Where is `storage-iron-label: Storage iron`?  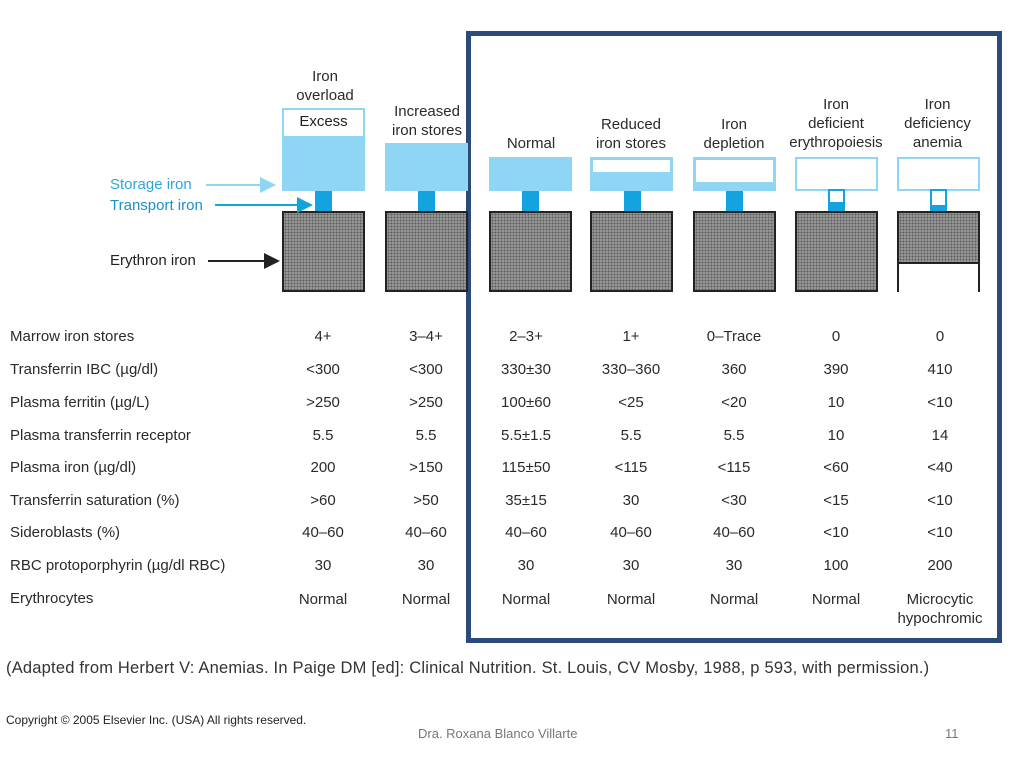 storage-iron-label: Storage iron is located at coordinates (151, 184).